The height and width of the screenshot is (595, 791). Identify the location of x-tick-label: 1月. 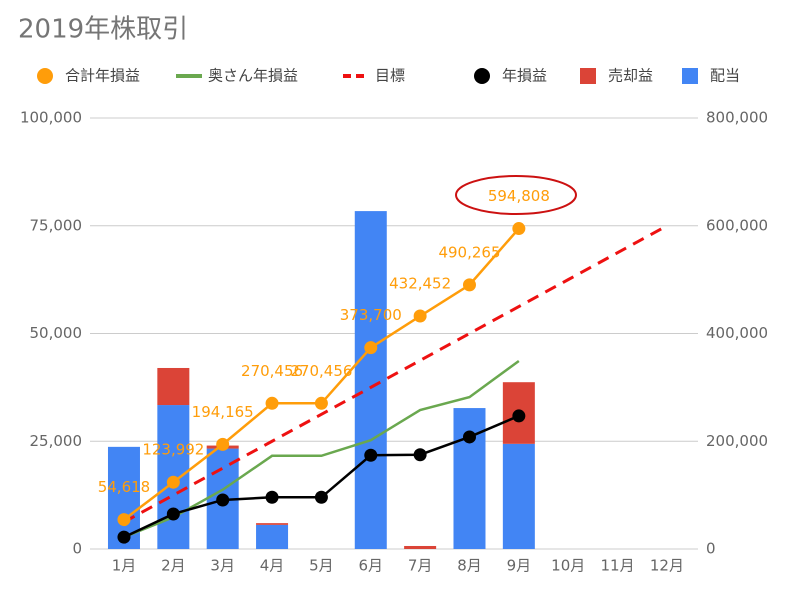
(124, 566).